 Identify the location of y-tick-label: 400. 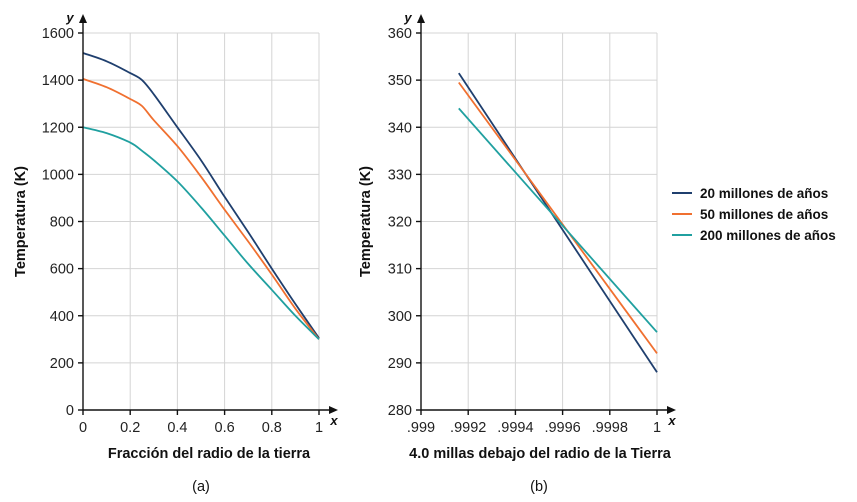
(62, 317).